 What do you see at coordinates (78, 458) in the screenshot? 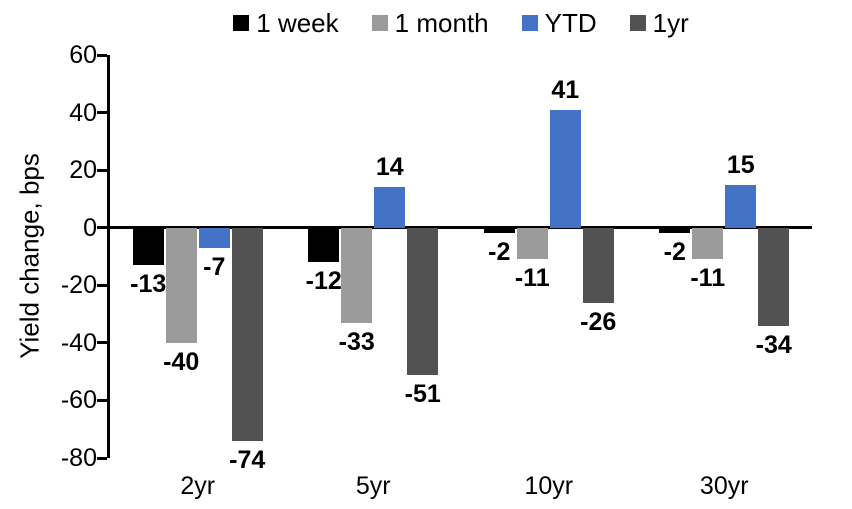
I see `y-axis-tick-label: -80` at bounding box center [78, 458].